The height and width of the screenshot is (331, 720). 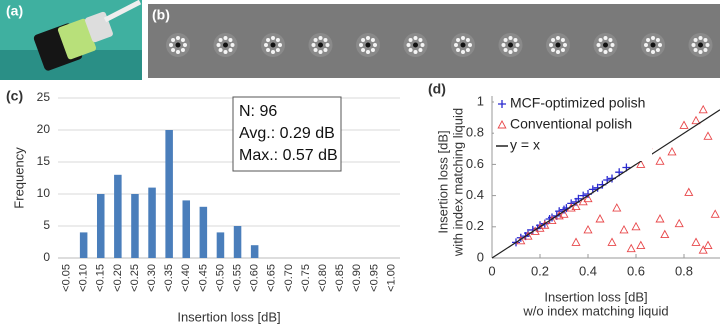 What do you see at coordinates (228, 316) in the screenshot?
I see `x-axis-title: Insertion loss [dB]` at bounding box center [228, 316].